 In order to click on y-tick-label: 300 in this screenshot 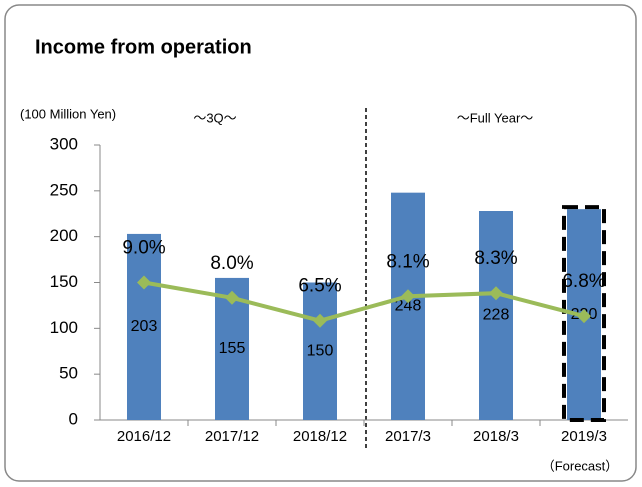, I will do `click(64, 143)`.